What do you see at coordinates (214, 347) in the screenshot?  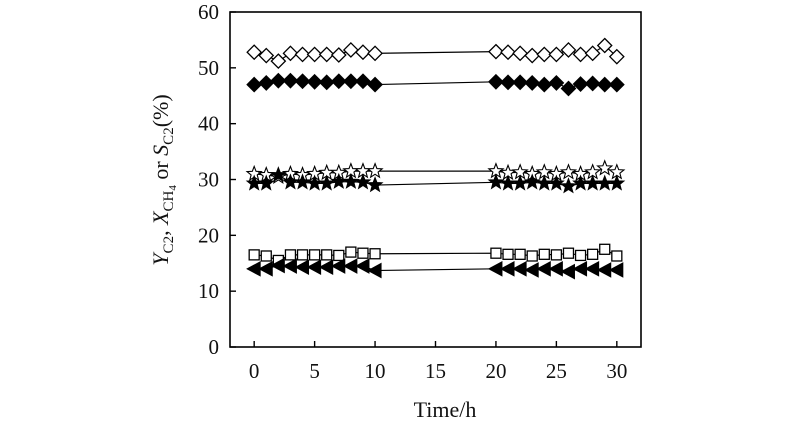 I see `y-tick-label: 0` at bounding box center [214, 347].